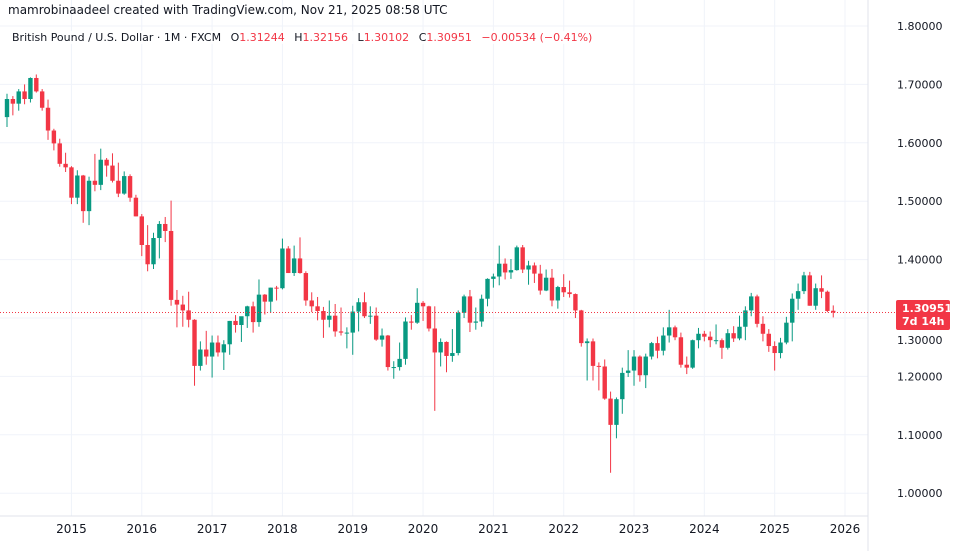  I want to click on bar-countdown: 7d 14h, so click(923, 321).